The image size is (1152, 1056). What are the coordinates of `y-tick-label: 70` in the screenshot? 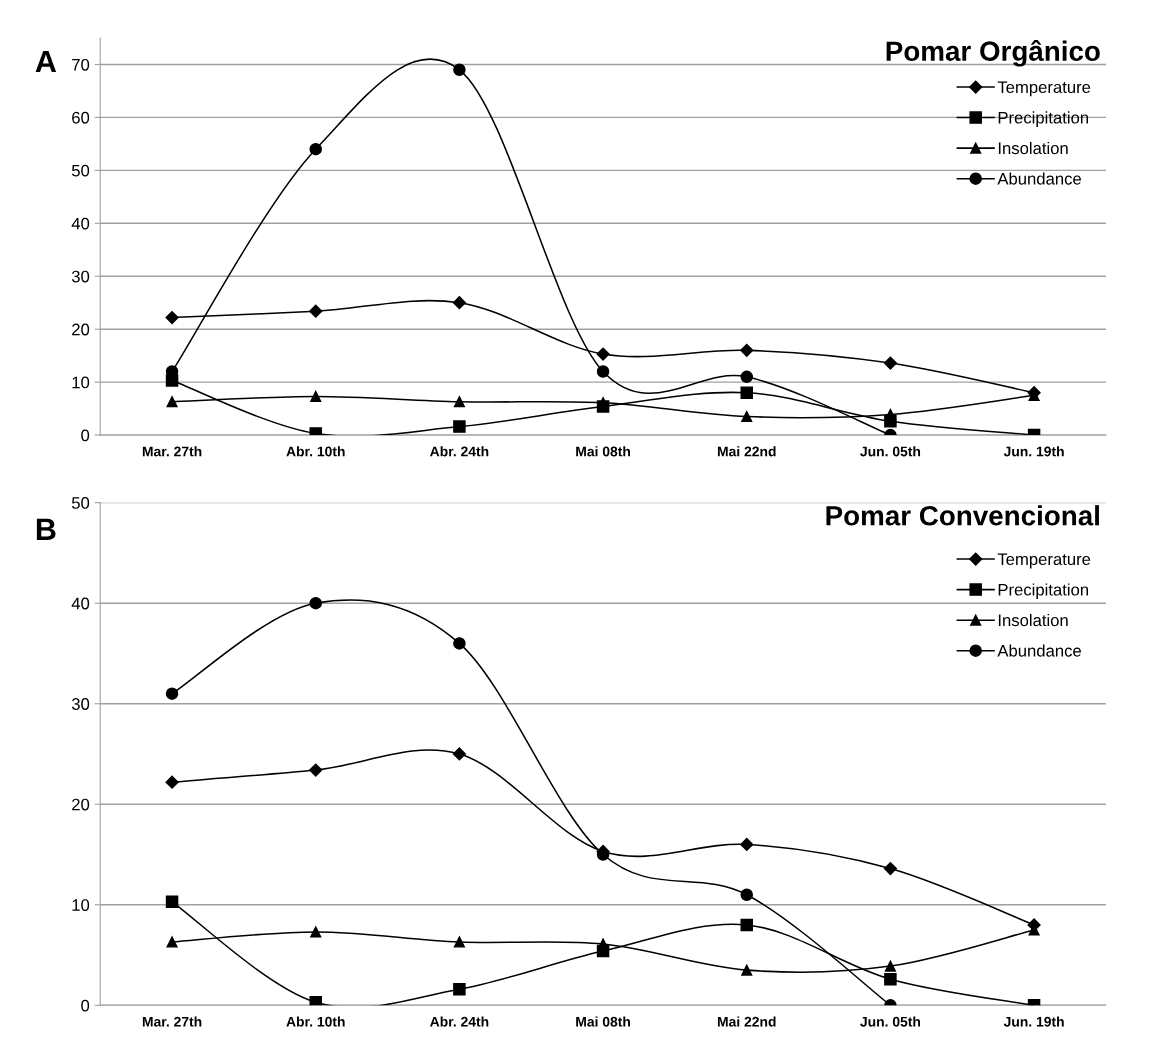 It's located at (81, 64).